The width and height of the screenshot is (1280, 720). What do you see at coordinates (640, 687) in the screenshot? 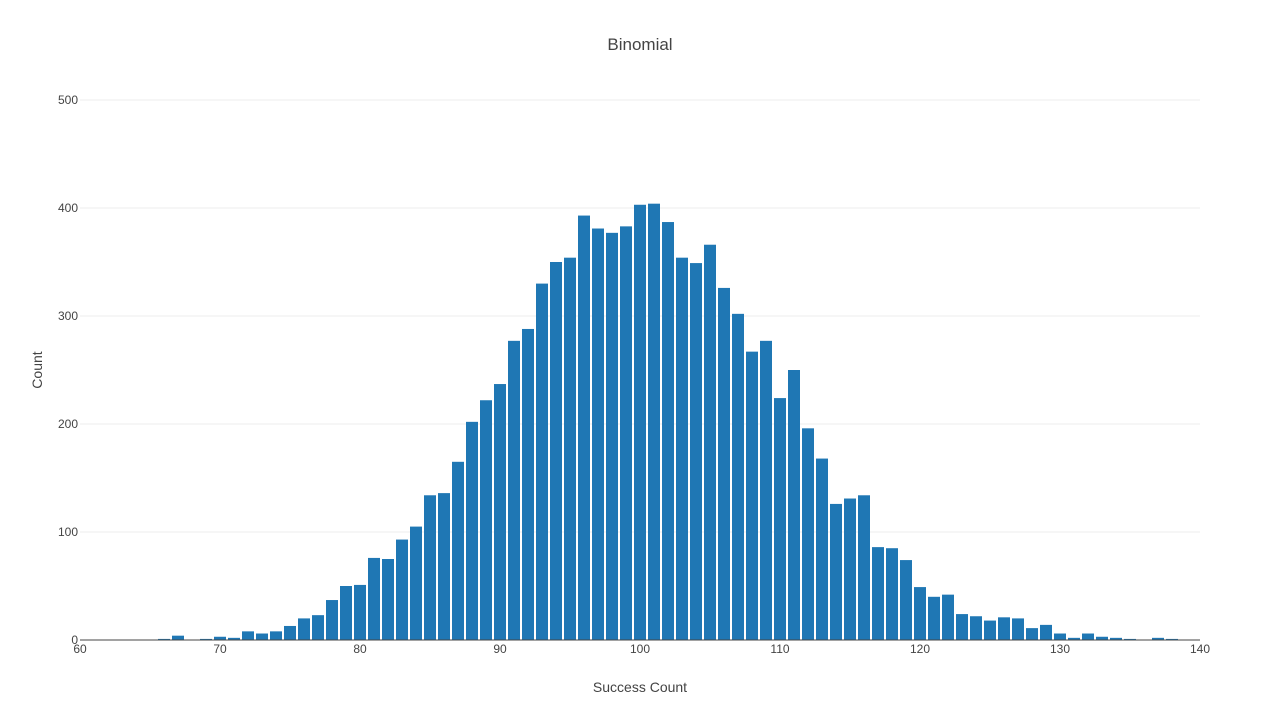
I see `x-axis-label: Success Count` at bounding box center [640, 687].